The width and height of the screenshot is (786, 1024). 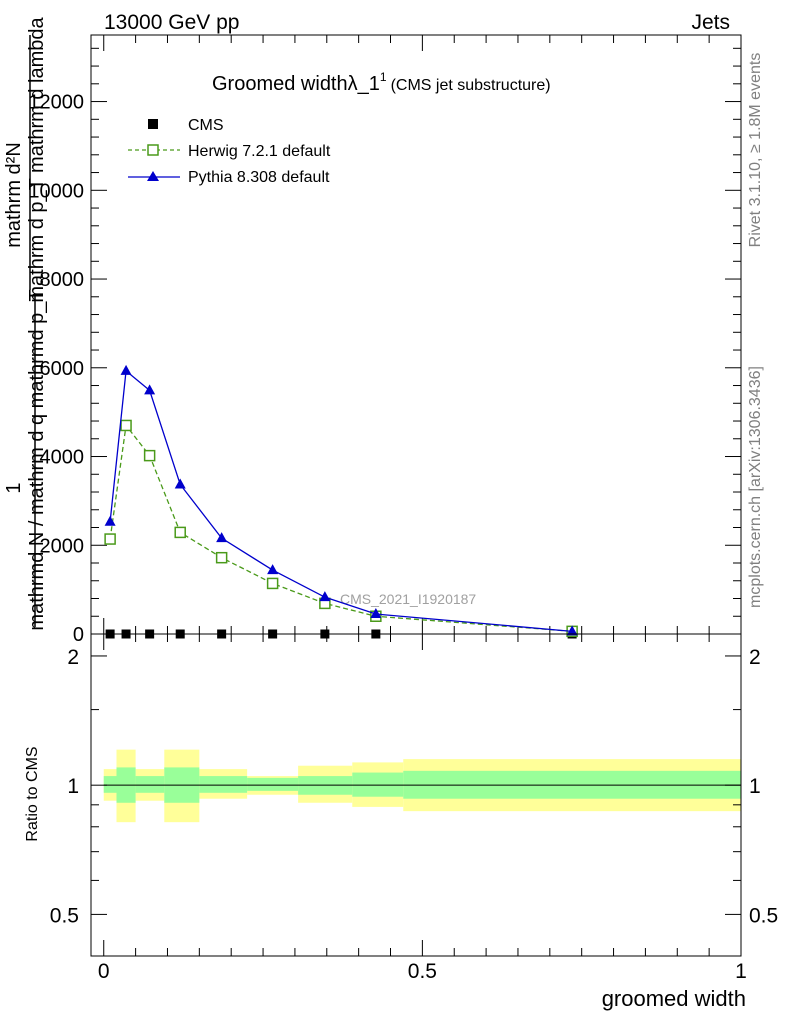 What do you see at coordinates (422, 971) in the screenshot?
I see `ratio-xtick-label: 0.5` at bounding box center [422, 971].